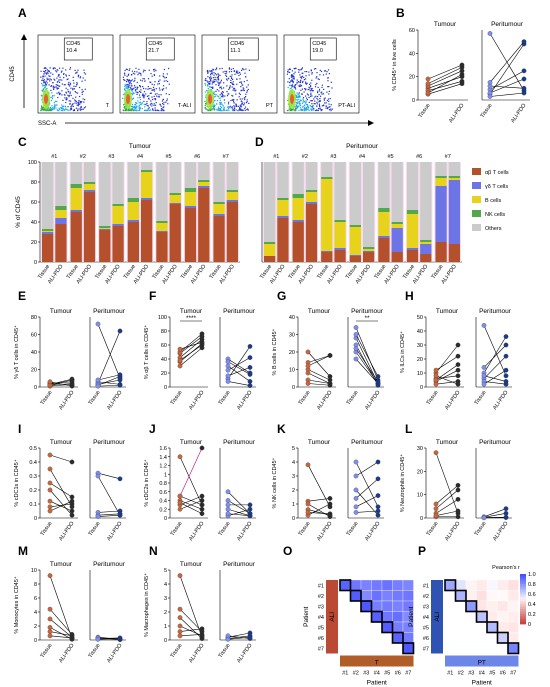 The image size is (550, 687). What do you see at coordinates (332, 617) in the screenshot?
I see `panel-o-row-group-label: ALI` at bounding box center [332, 617].